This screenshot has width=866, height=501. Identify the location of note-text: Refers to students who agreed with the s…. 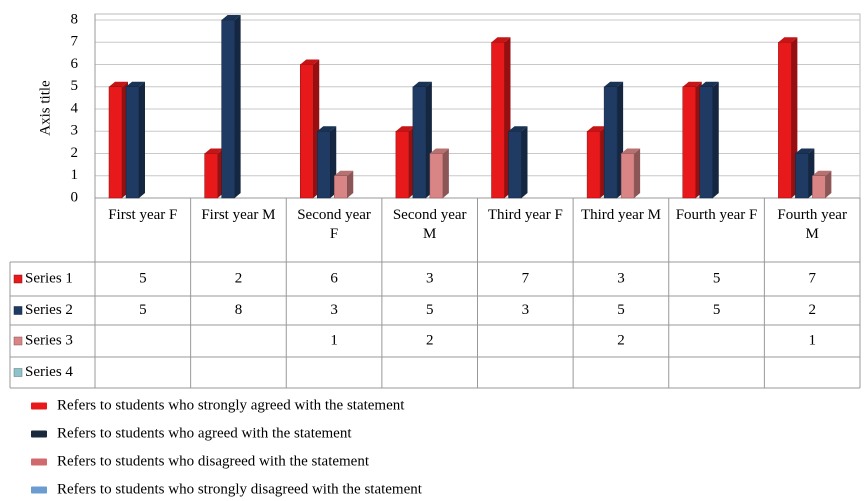
(204, 433).